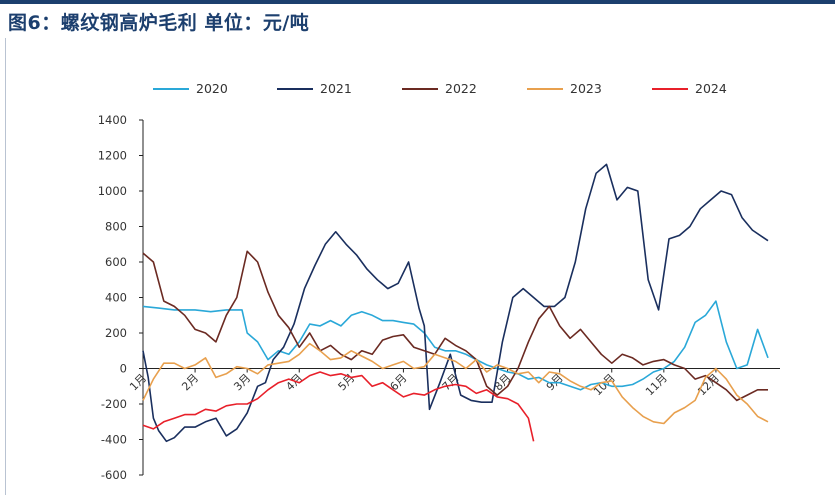 The image size is (835, 495). Describe the element at coordinates (417, 2) in the screenshot. I see `header-rule` at that location.